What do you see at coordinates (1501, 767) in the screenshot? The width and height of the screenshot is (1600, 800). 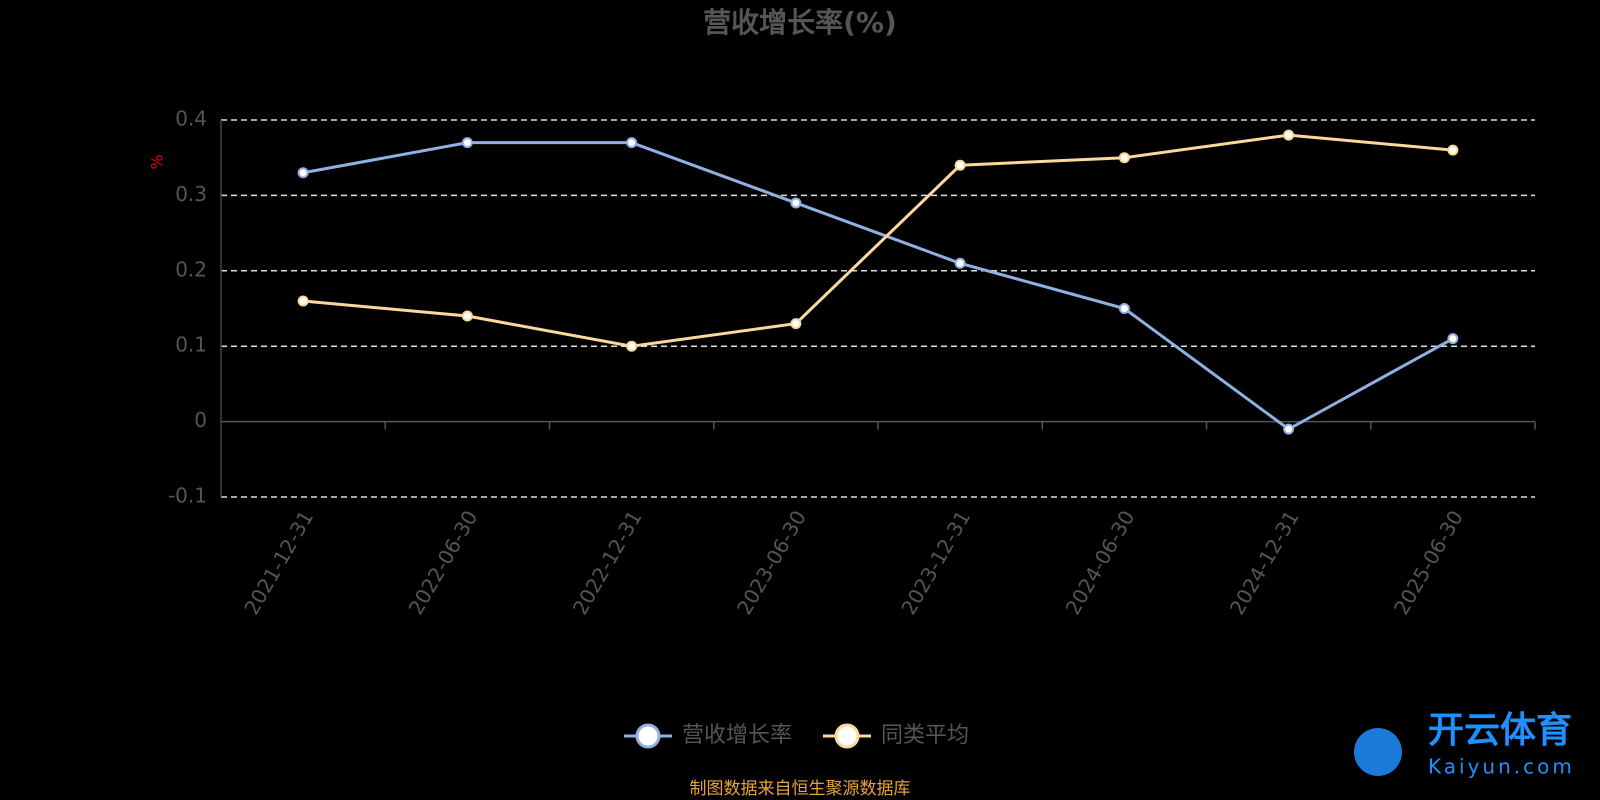 I see `watermark-url: Kaiyun.com` at bounding box center [1501, 767].